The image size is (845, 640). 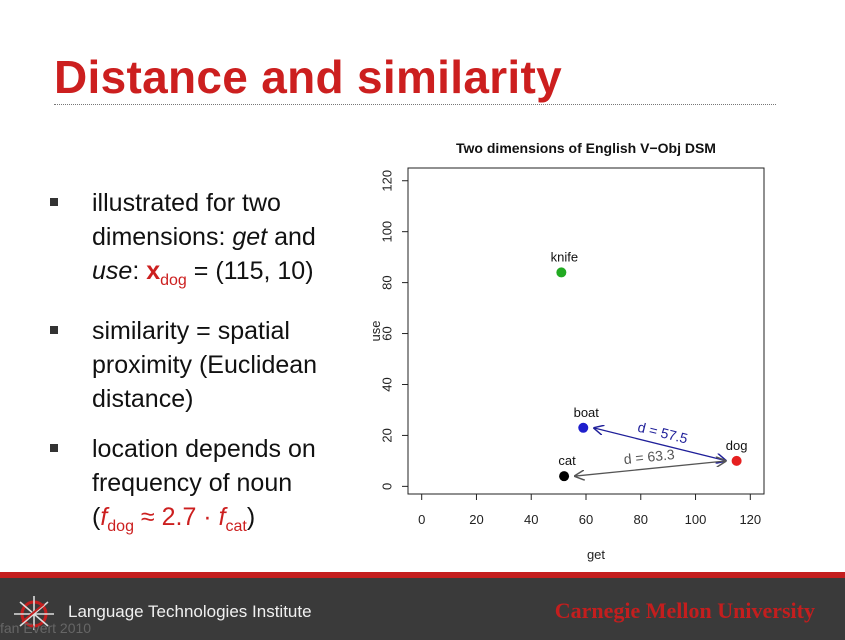 I want to click on x-tick-label-80: 80, so click(x=641, y=519).